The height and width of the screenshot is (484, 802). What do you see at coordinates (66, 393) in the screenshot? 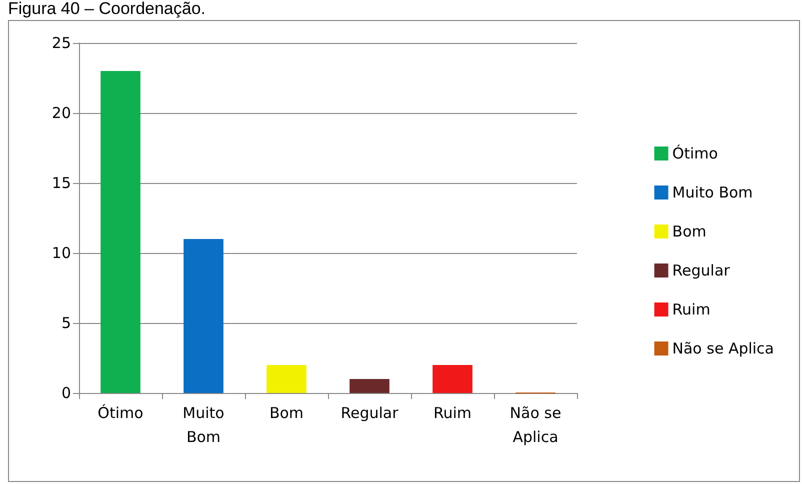
I see `y-tick-label: 0` at bounding box center [66, 393].